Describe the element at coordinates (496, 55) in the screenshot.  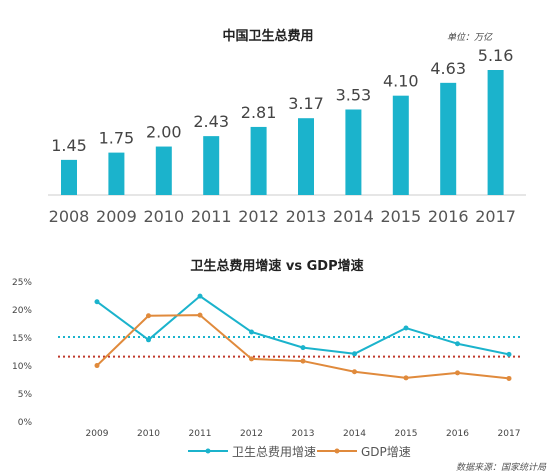
I see `bar-value-label: 5.16` at that location.